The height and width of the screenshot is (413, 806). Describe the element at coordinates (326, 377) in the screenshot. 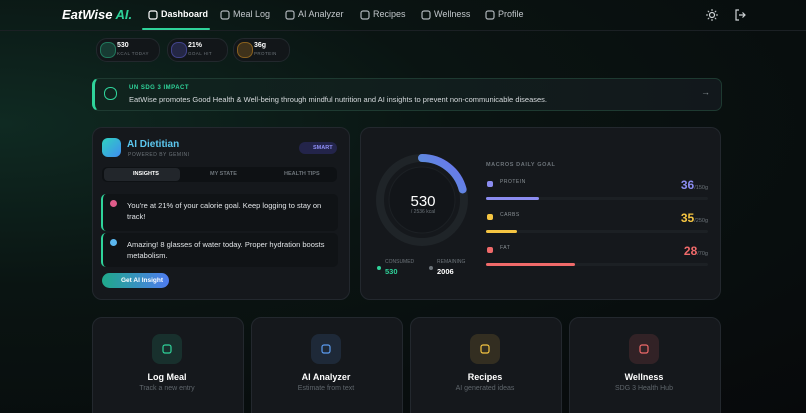

I see `action-title: AI Analyzer` at that location.